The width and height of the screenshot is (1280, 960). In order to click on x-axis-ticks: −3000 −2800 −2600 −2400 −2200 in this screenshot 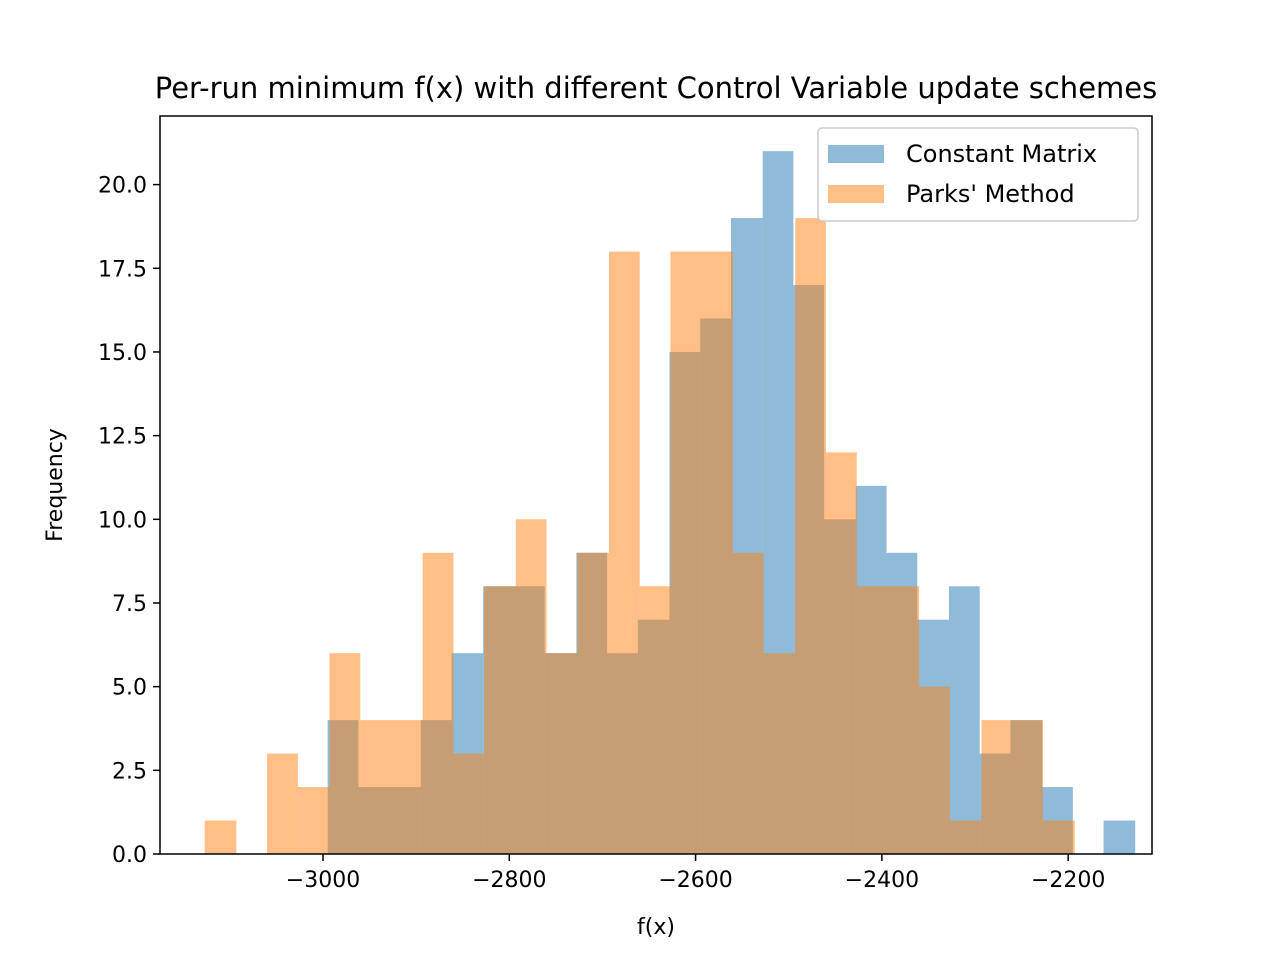, I will do `click(695, 873)`.